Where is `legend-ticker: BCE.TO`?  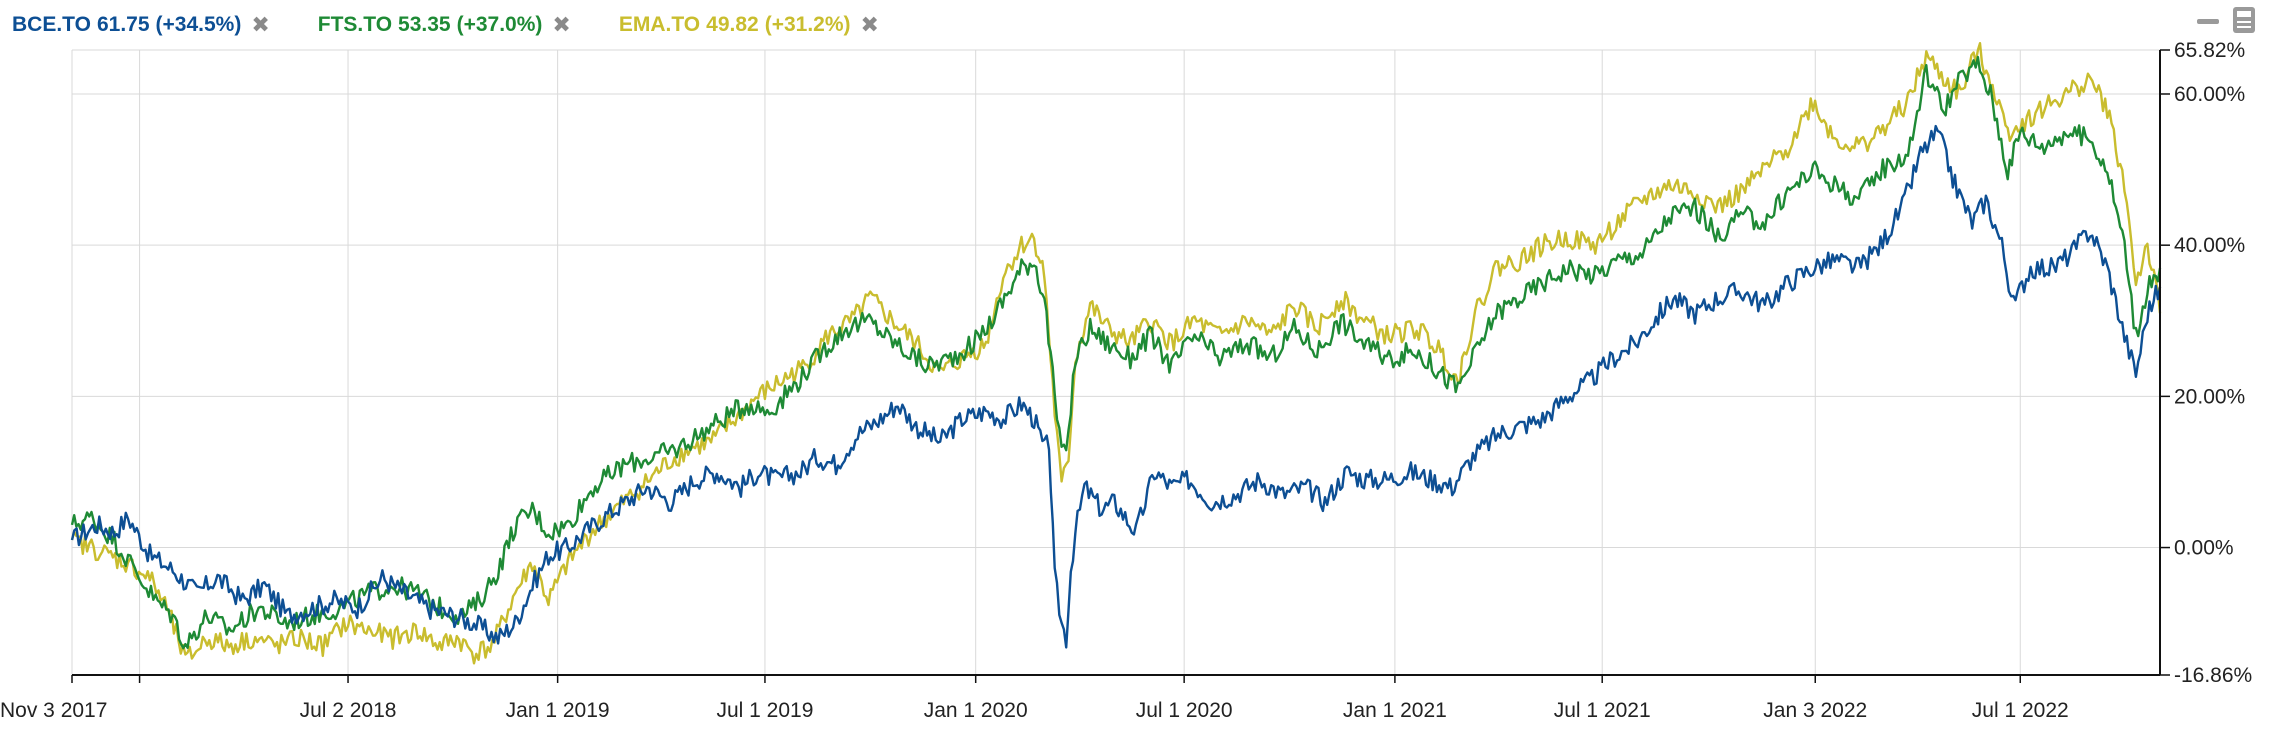 legend-ticker: BCE.TO is located at coordinates (51, 24).